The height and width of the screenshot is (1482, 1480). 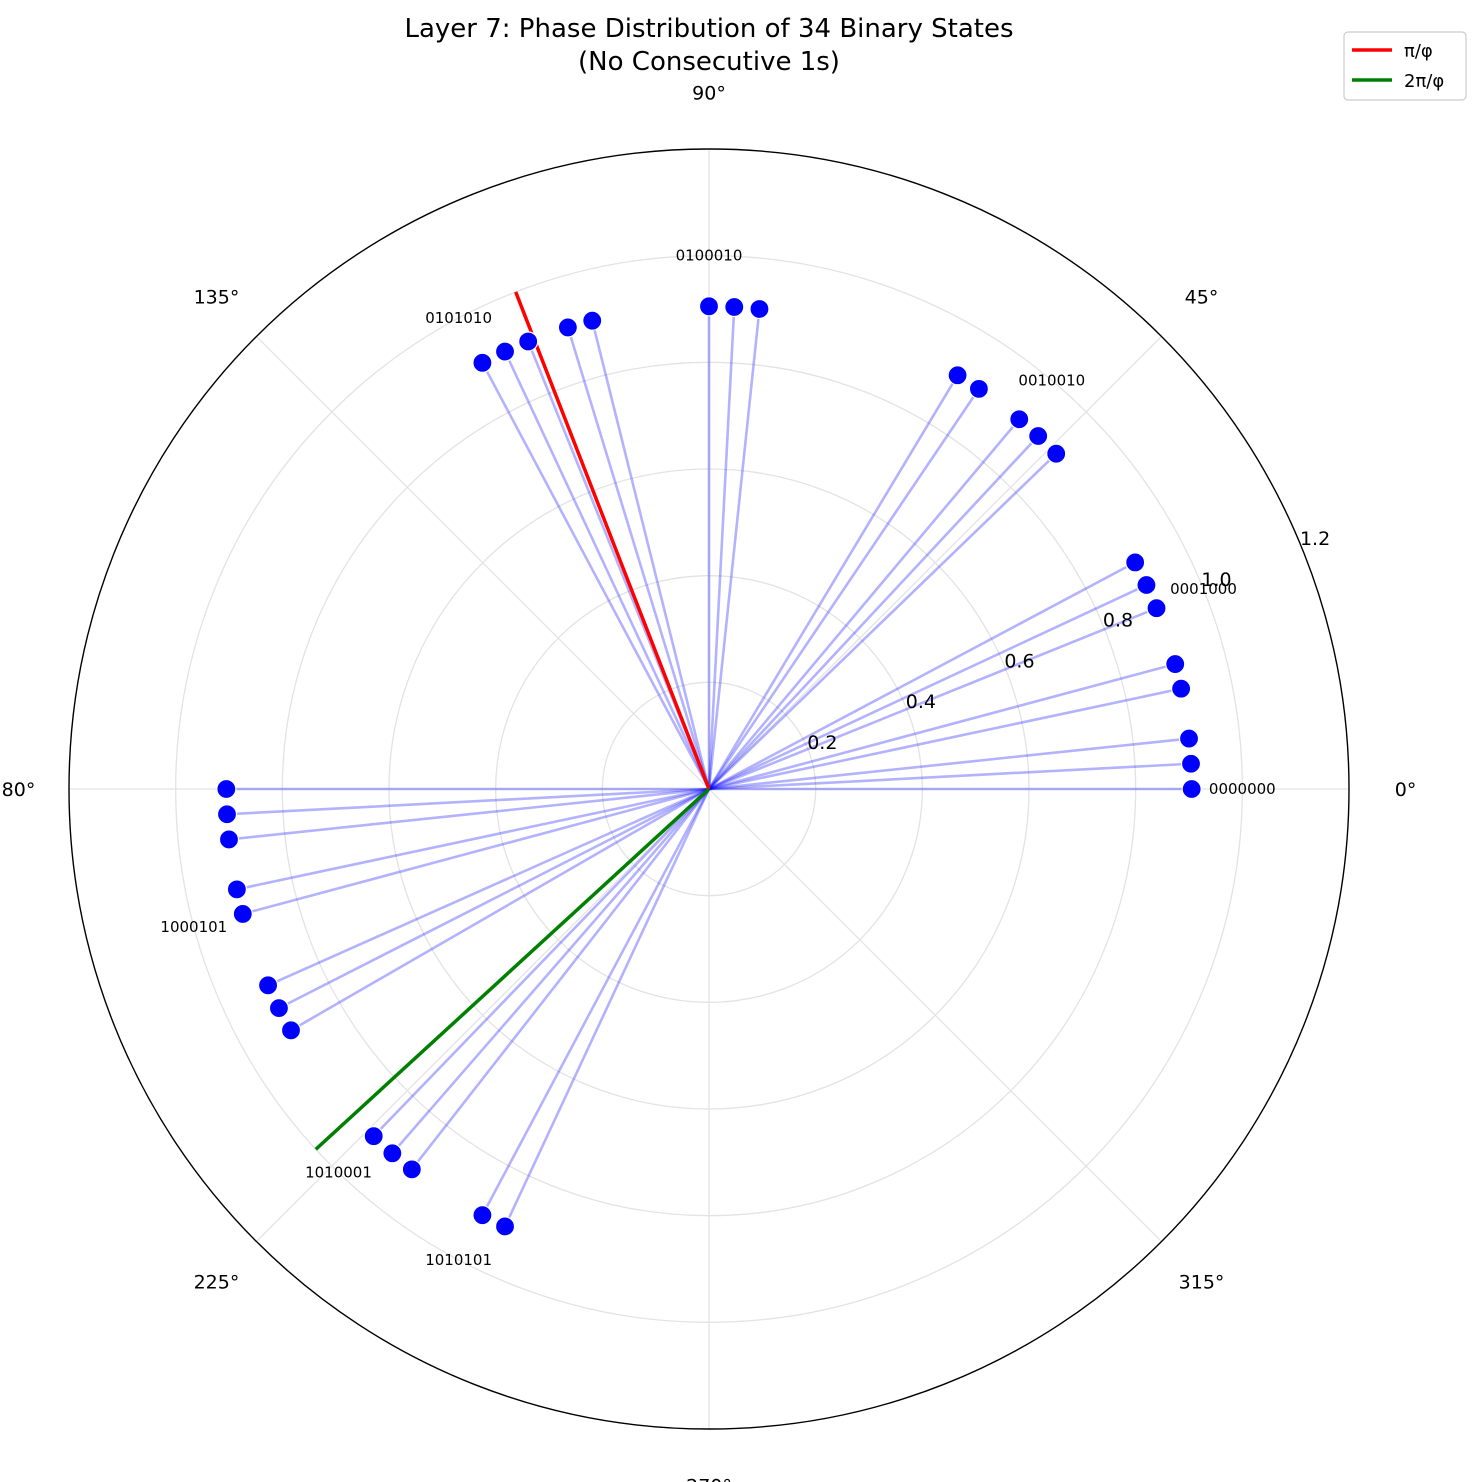 I want to click on state-annotation: 1010101, so click(x=458, y=1260).